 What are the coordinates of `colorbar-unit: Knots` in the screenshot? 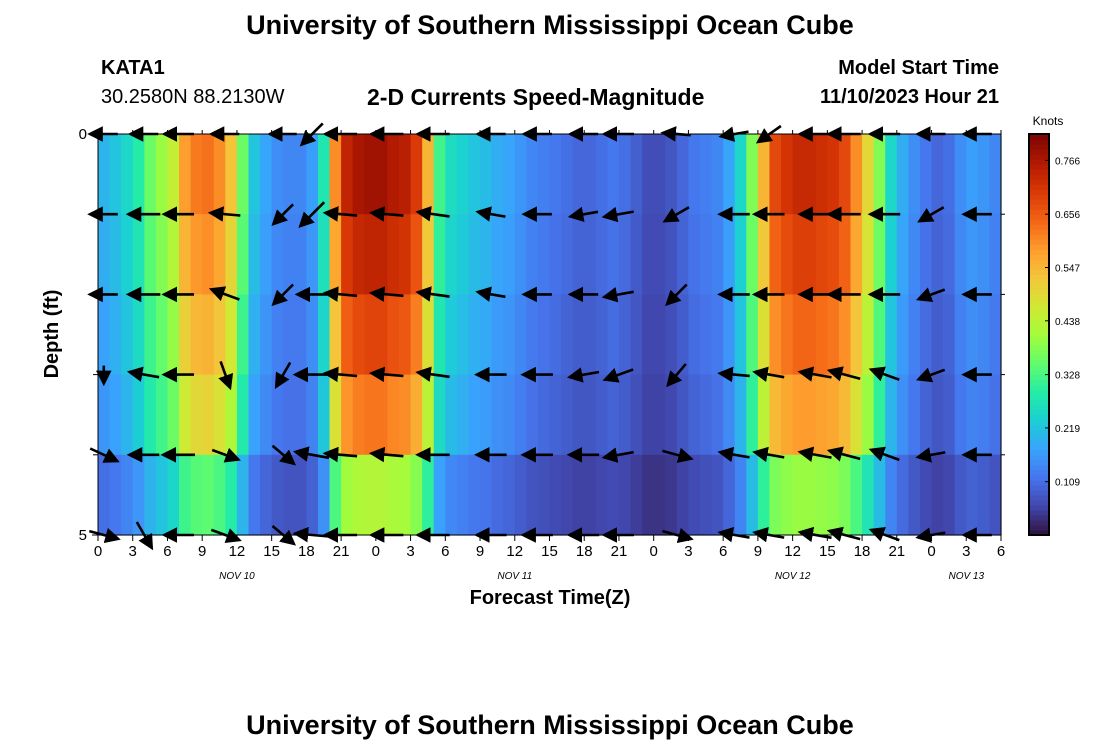 It's located at (1048, 121).